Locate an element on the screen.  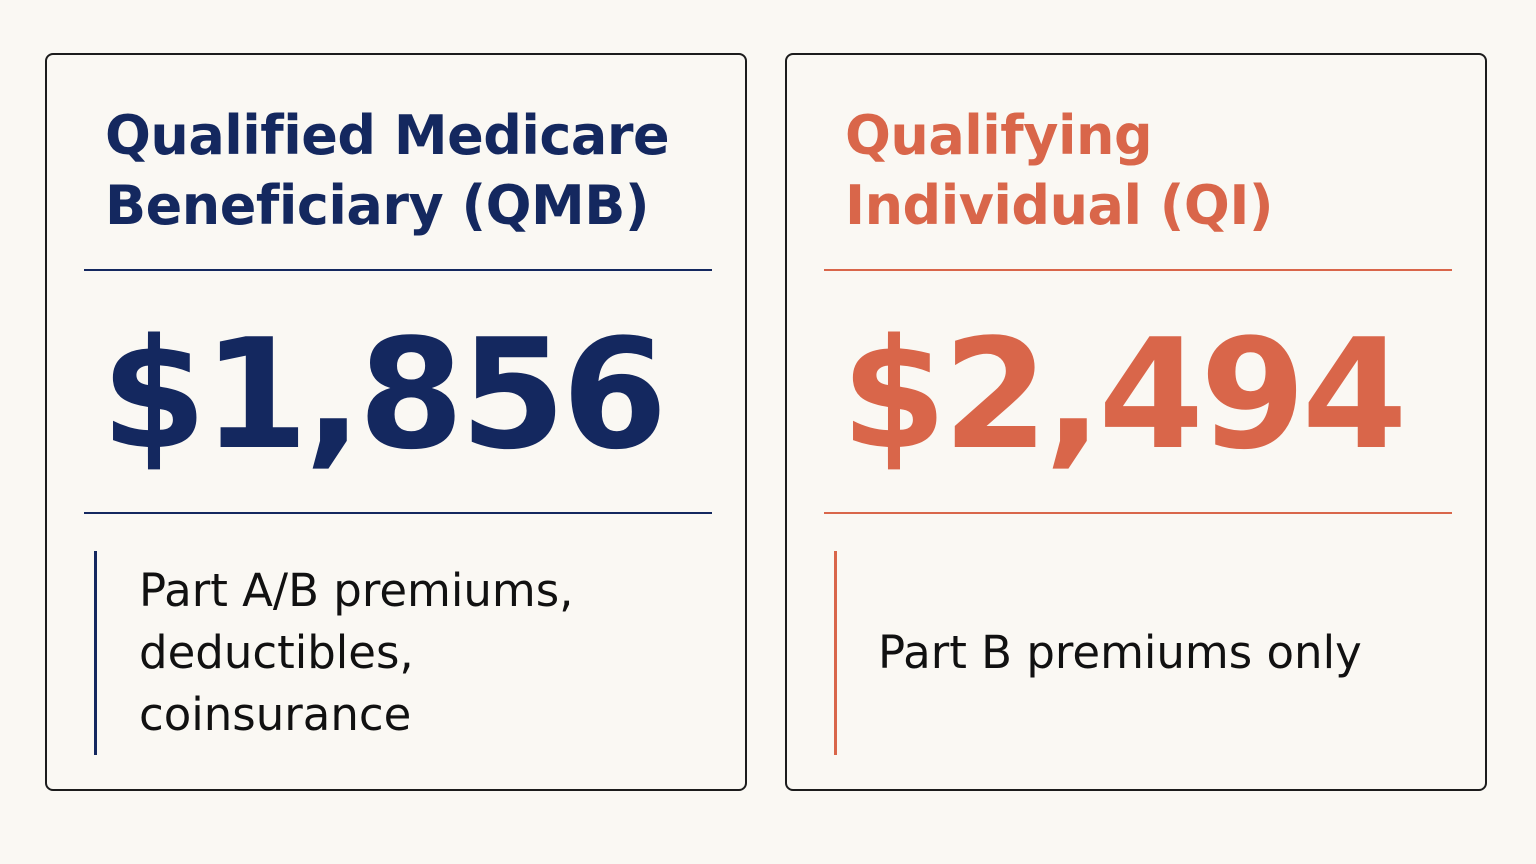
qmb-bottom-divider is located at coordinates (398, 513).